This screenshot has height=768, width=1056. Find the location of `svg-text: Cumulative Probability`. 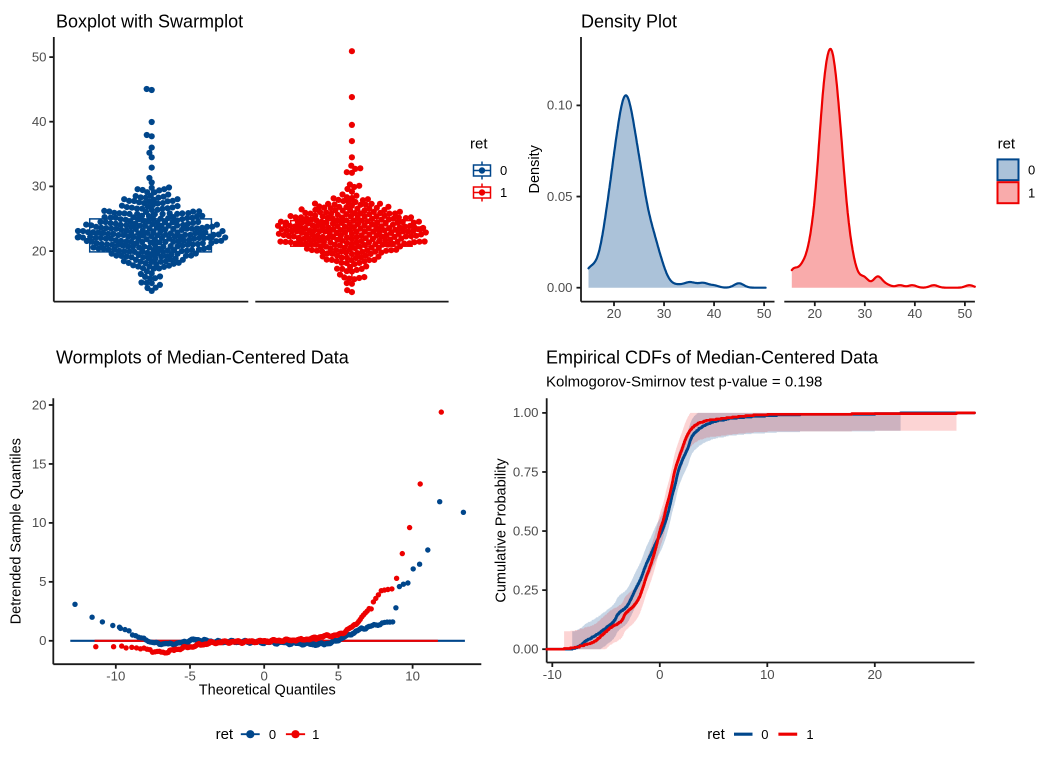

svg-text: Cumulative Probability is located at coordinates (502, 530).